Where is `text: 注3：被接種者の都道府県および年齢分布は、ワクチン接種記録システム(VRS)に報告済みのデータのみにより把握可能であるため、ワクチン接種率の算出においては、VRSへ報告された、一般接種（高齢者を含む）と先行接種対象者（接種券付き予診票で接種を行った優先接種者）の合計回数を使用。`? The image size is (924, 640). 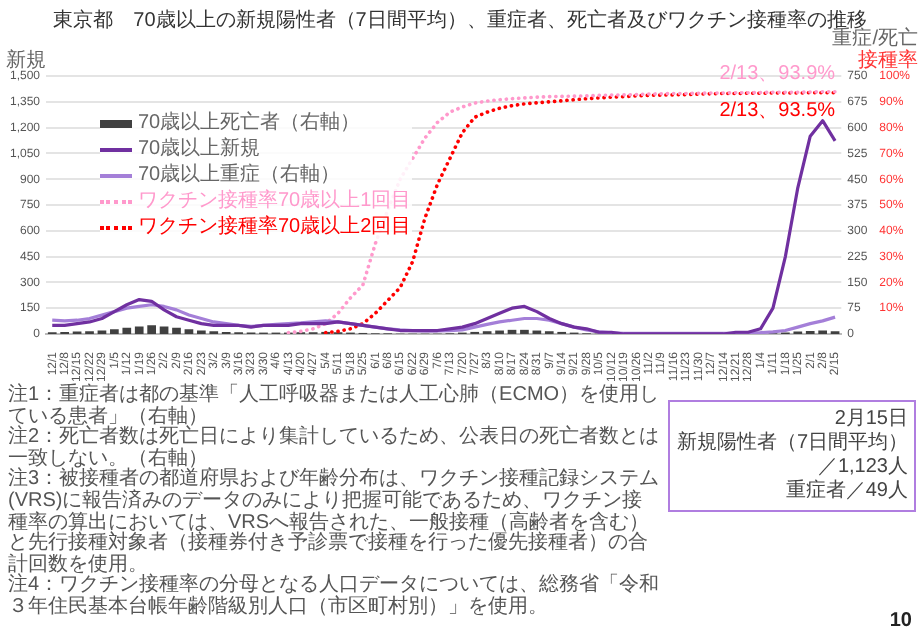 text: 注3：被接種者の都道府県および年齢分布は、ワクチン接種記録システム(VRS)に報告済みのデータのみにより把握可能であるため、ワクチン接種率の算出においては、VRSへ報告された、一般接種（高齢者を含む）と先行接種対象者（接種券付き予診票で接種を行った優先接種者）の合計回数を使用。 is located at coordinates (334, 522).